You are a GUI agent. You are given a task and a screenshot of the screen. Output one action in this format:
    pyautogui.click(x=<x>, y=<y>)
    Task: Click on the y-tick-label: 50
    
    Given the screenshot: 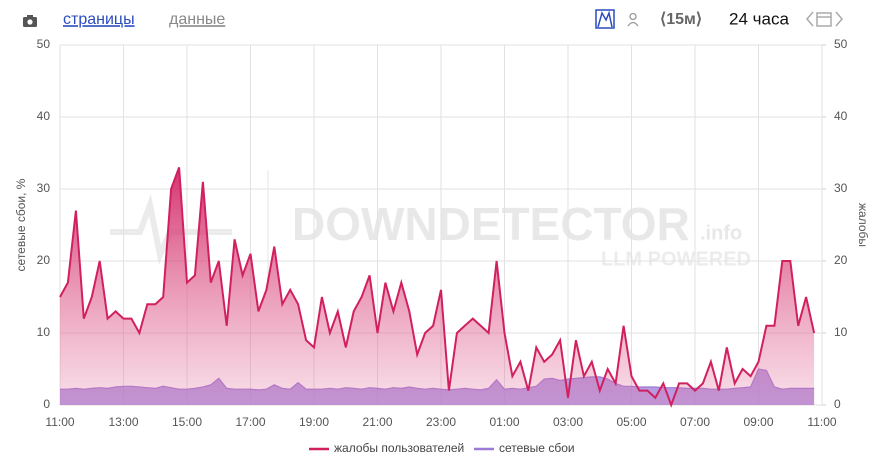 What is the action you would take?
    pyautogui.click(x=44, y=44)
    